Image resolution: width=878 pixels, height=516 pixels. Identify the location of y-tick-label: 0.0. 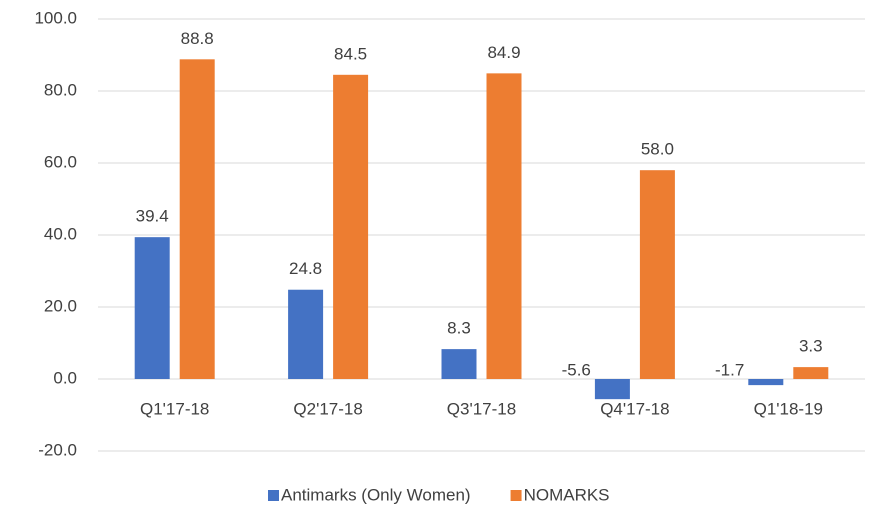
(65, 377).